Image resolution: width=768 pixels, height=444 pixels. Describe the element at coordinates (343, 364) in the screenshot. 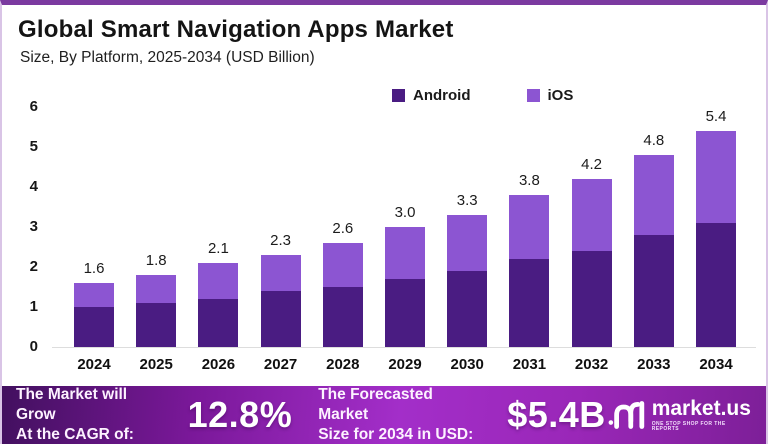

I see `x-axis-tick-label: 2028` at that location.